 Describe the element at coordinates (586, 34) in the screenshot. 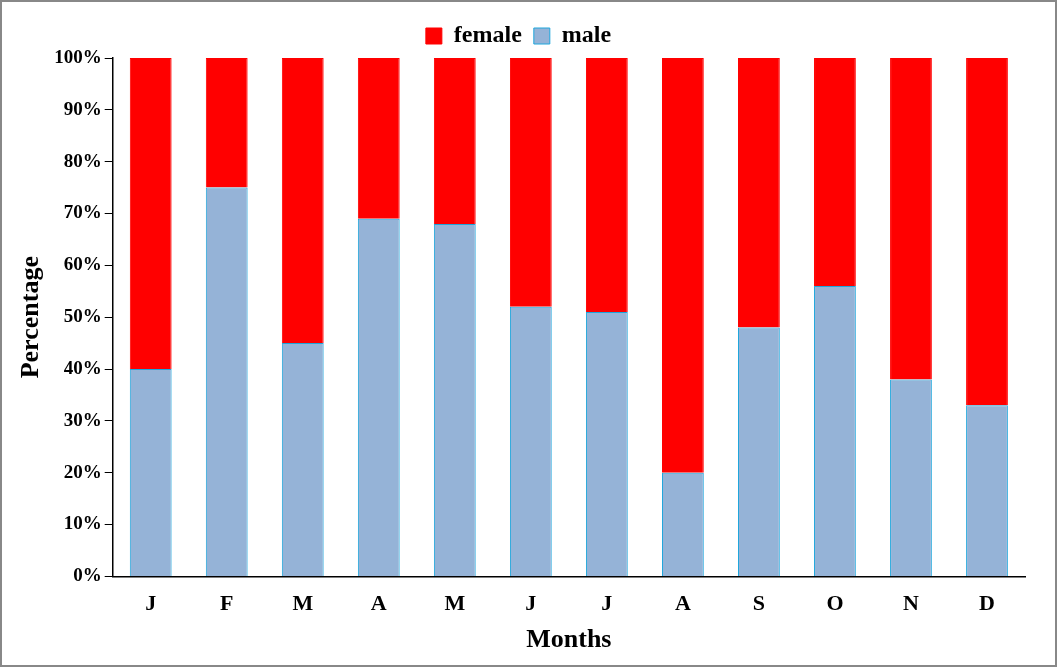

I see `legend-label: male` at that location.